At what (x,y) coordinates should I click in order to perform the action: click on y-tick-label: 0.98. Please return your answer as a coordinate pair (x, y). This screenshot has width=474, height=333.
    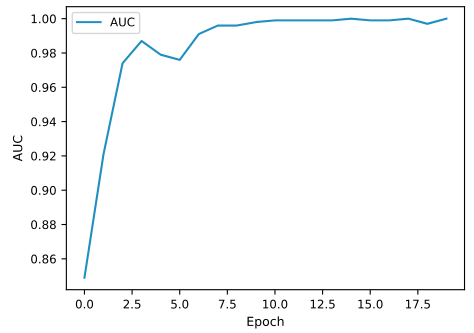
    Looking at the image, I should click on (43, 53).